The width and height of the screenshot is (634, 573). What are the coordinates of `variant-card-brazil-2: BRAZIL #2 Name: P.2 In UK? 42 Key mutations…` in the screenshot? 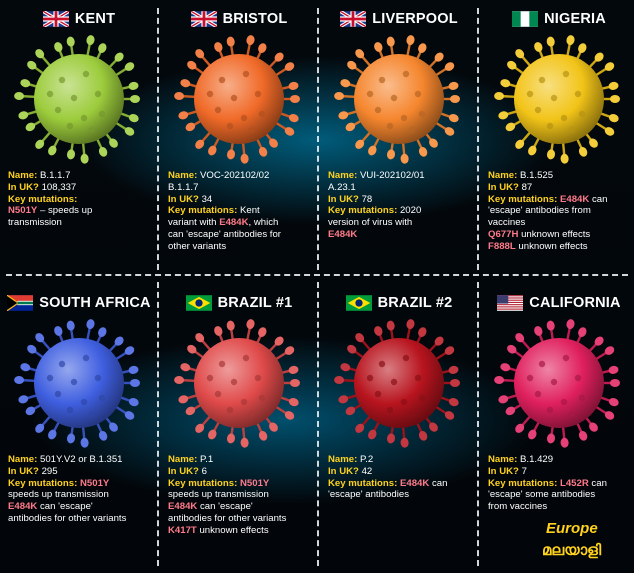 It's located at (399, 427).